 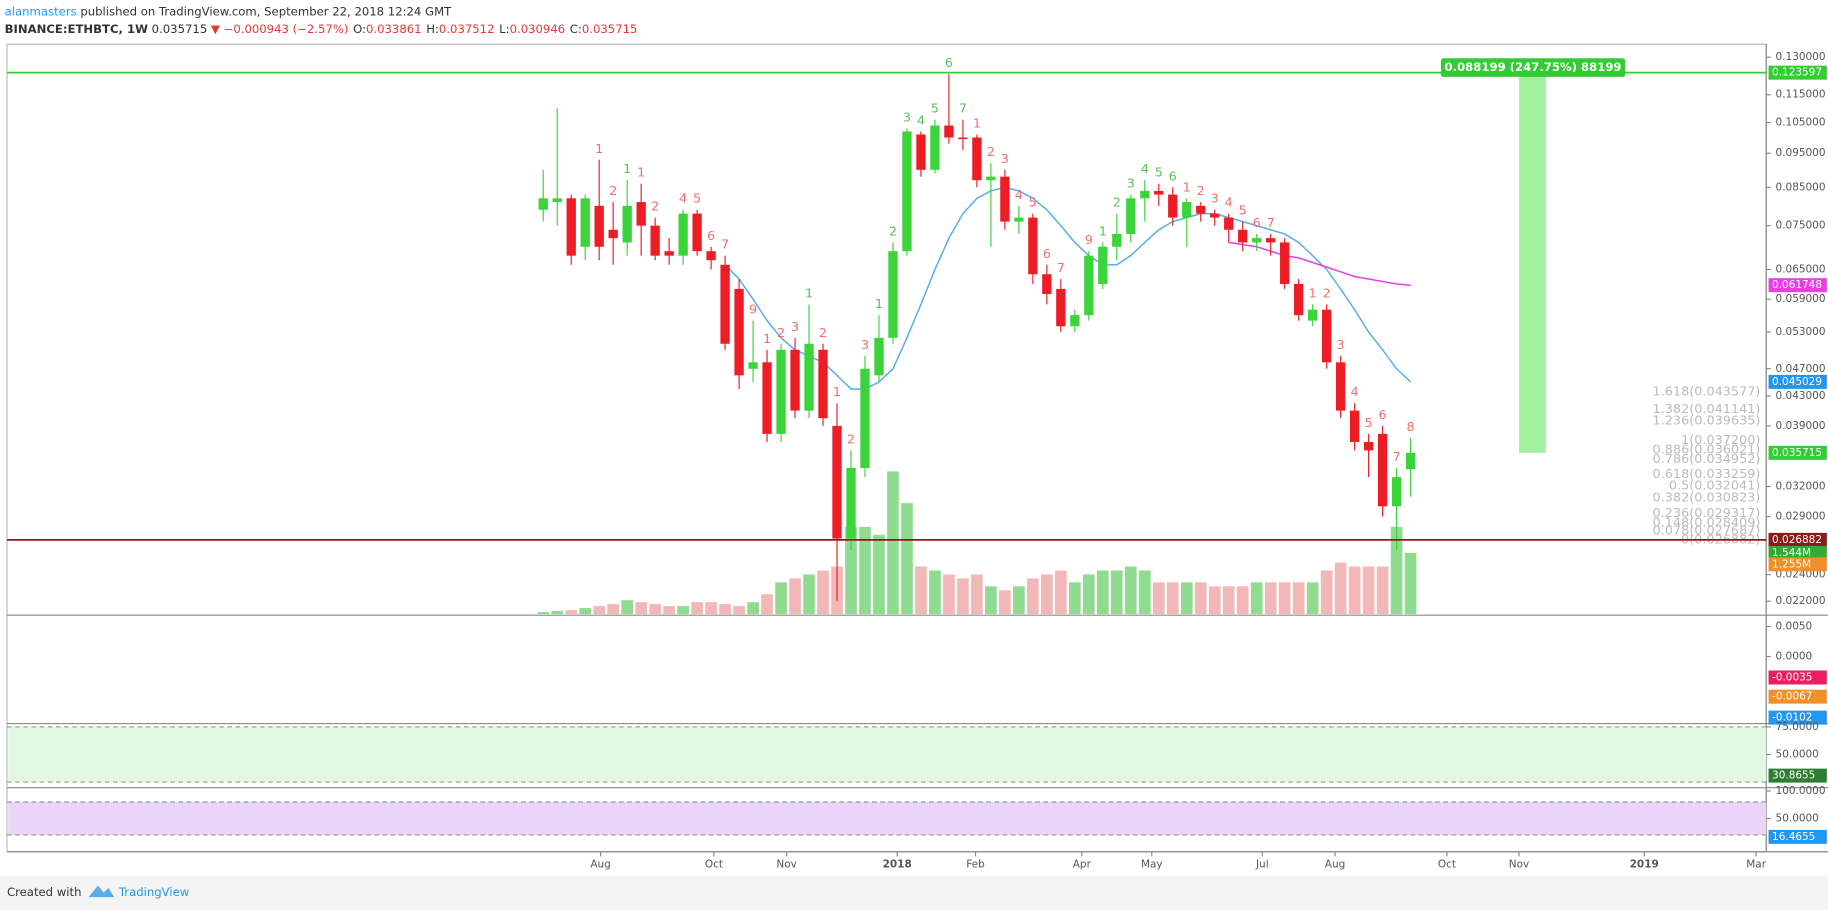 What do you see at coordinates (1797, 540) in the screenshot?
I see `price-tag-label: 0.026882` at bounding box center [1797, 540].